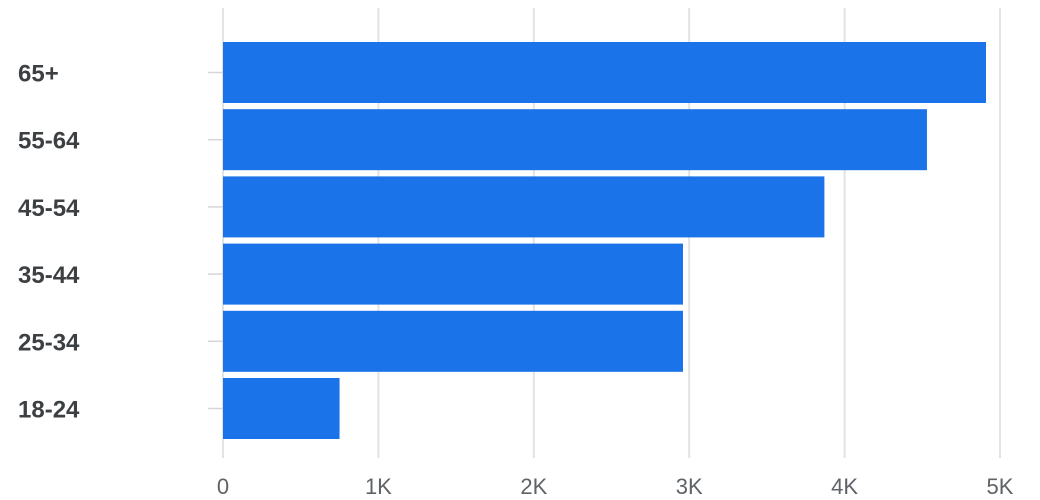  I want to click on x-axis-tick-labels: 0 1K 2K 3K 4K 5K, so click(615, 486).